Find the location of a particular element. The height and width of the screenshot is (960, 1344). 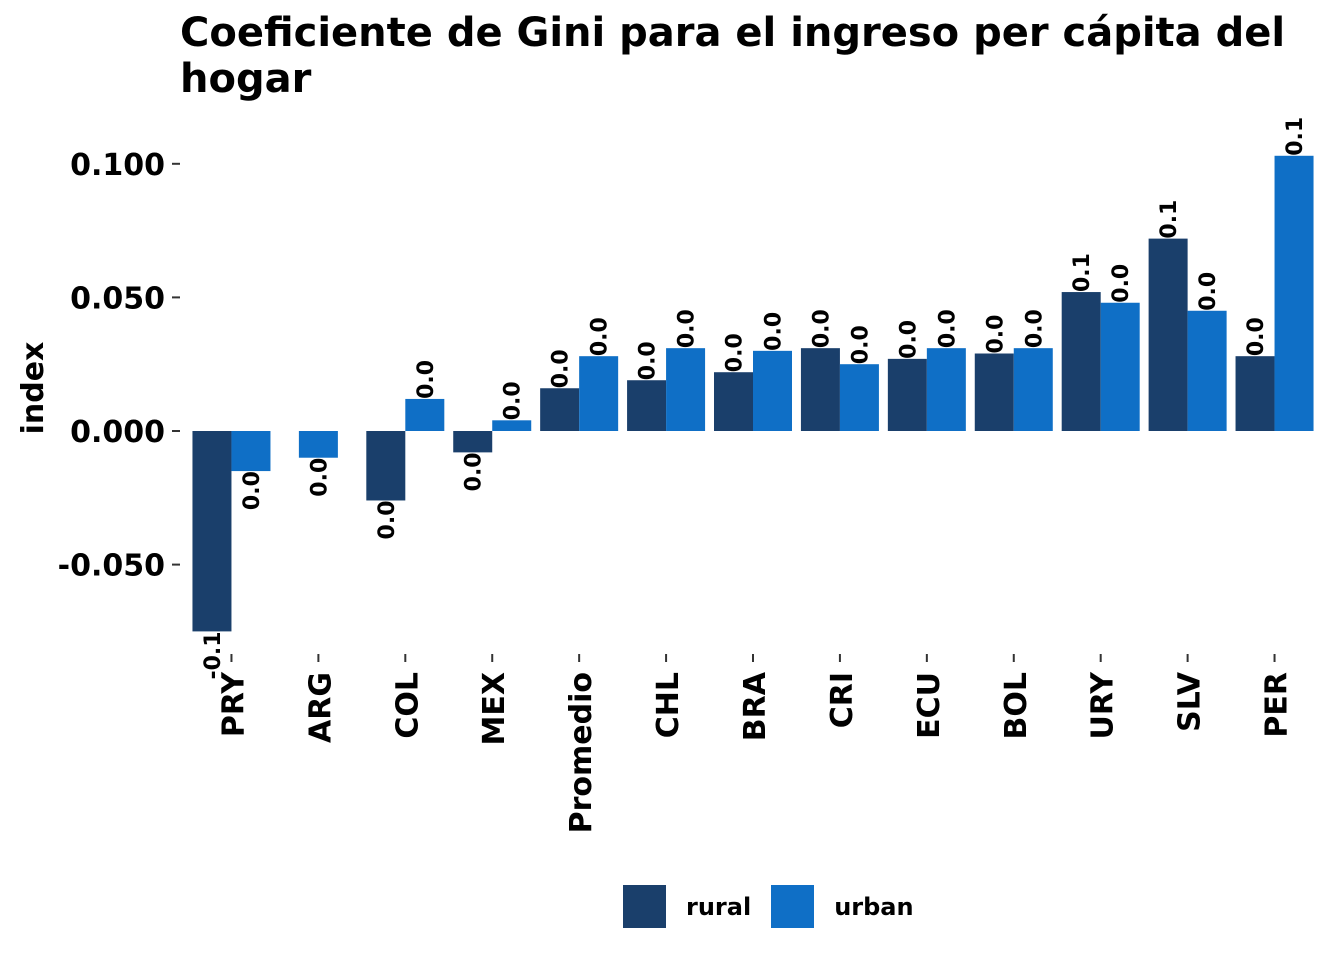

legend-item-urban: urban is located at coordinates (852, 906).